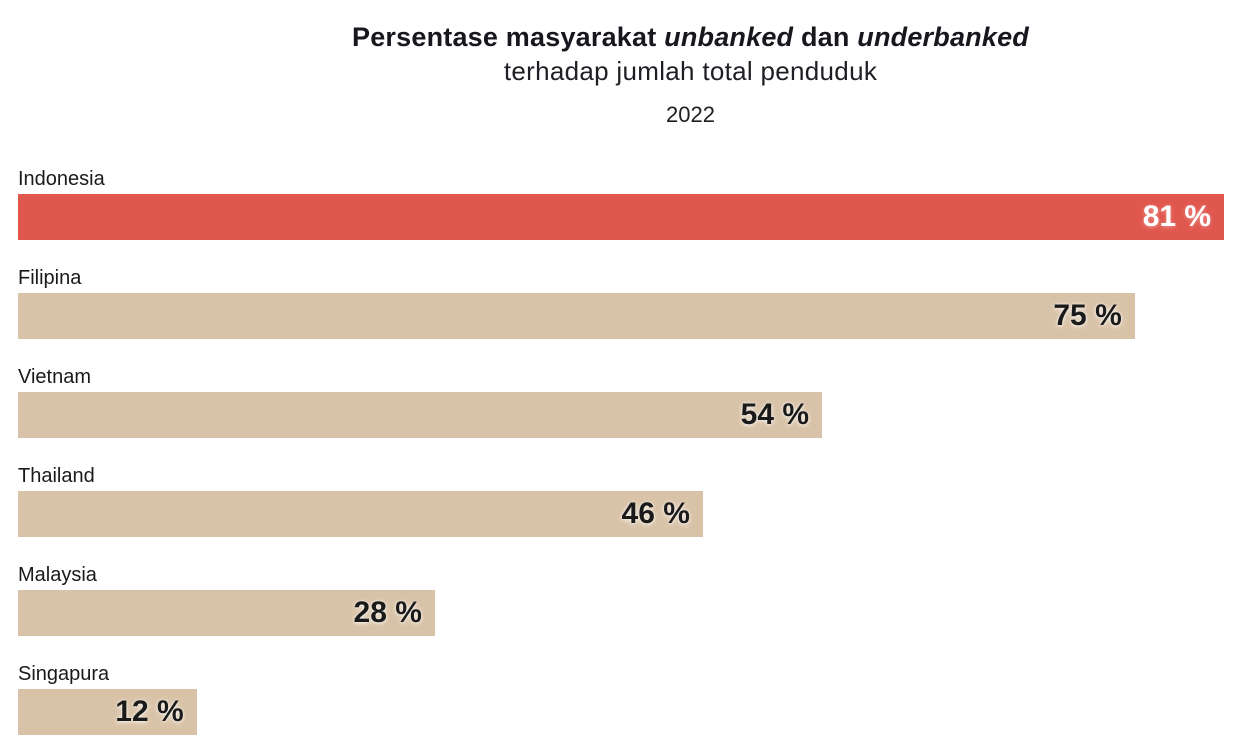 The image size is (1251, 748). I want to click on chart-row-indonesia: Indonesia 81 %, so click(634, 204).